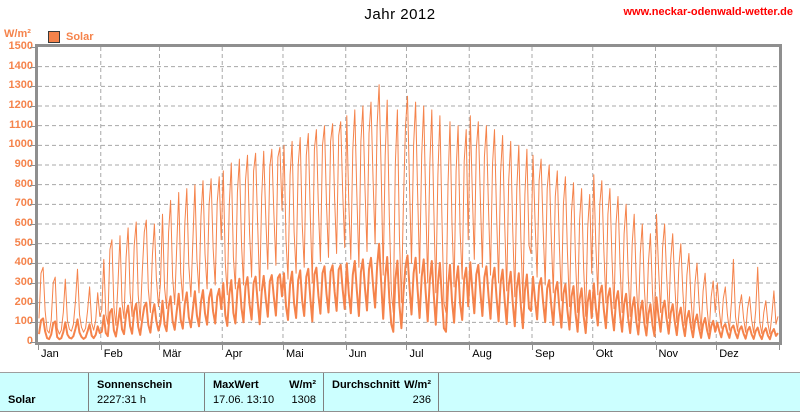 Image resolution: width=800 pixels, height=412 pixels. What do you see at coordinates (417, 384) in the screenshot?
I see `durchschnitt-unit: W/m²` at bounding box center [417, 384].